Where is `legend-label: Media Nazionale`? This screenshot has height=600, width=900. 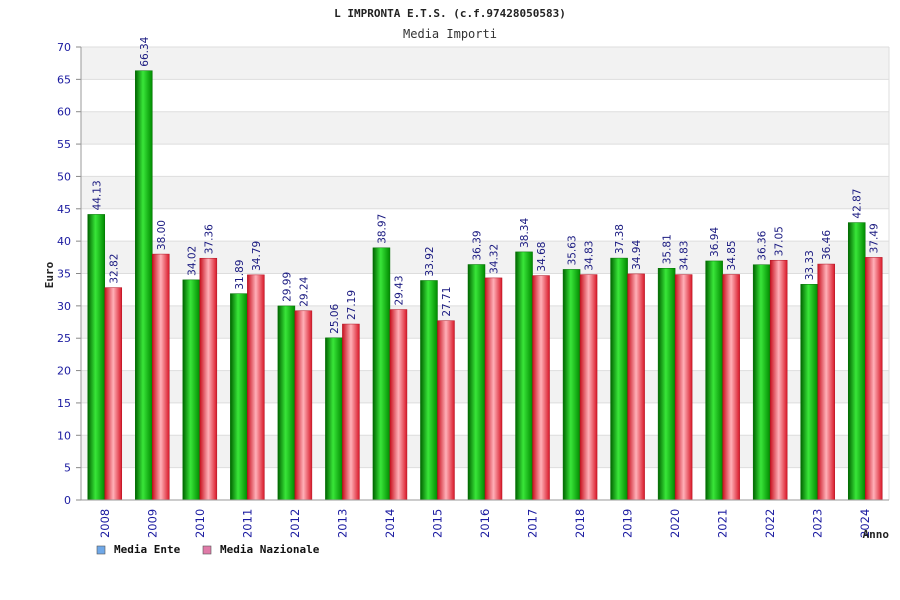 legend-label: Media Nazionale is located at coordinates (270, 549).